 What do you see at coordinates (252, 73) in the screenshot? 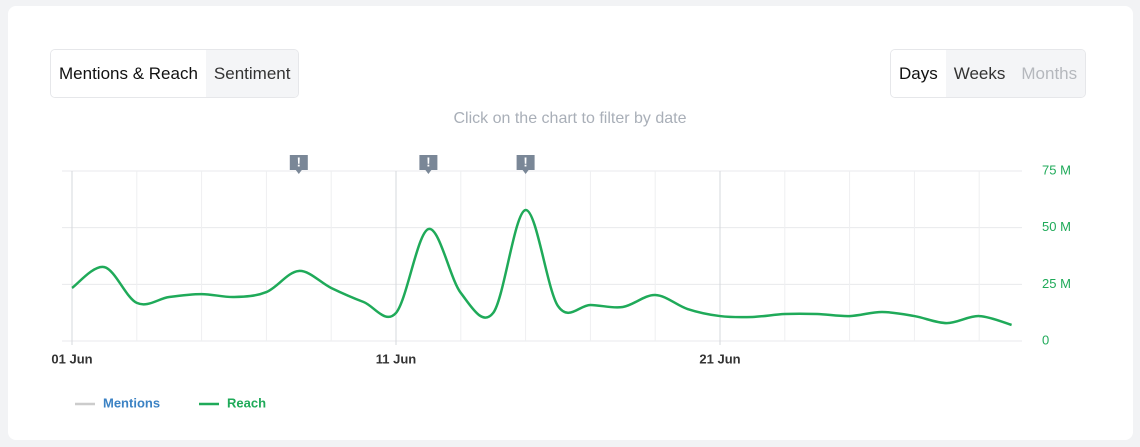
I see `tab: Sentiment` at bounding box center [252, 73].